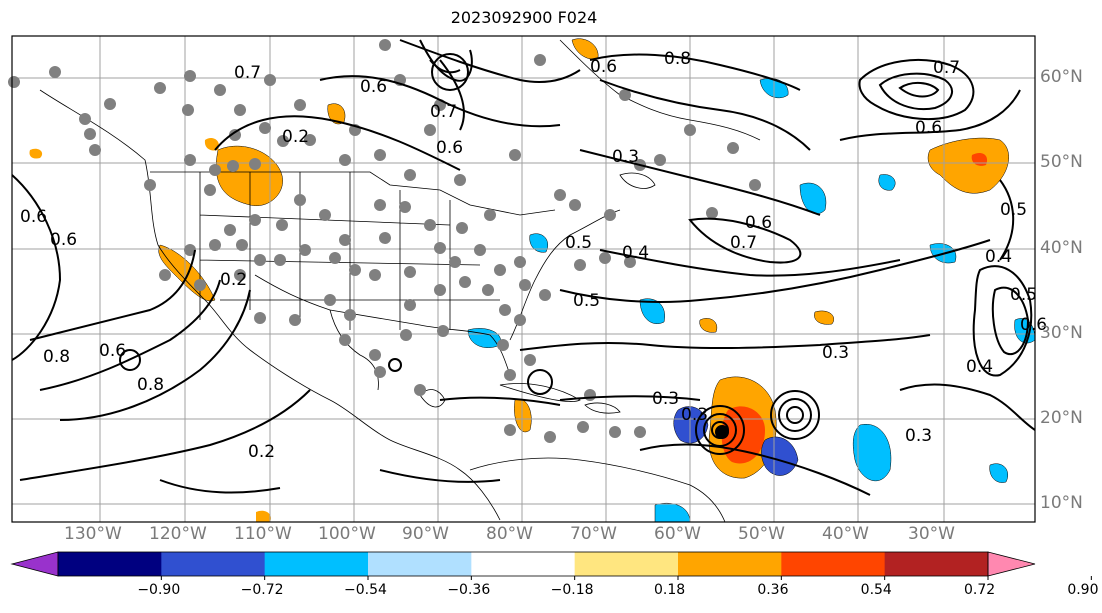  Describe the element at coordinates (1061, 77) in the screenshot. I see `latitude-label: 60°N` at that location.